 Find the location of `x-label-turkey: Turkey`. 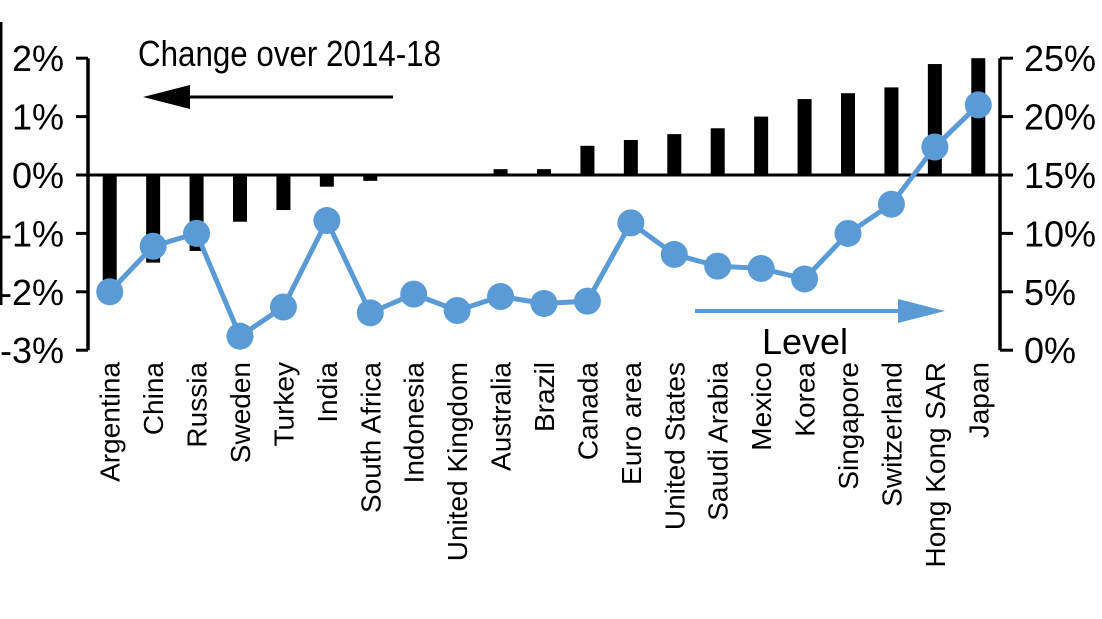

x-label-turkey: Turkey is located at coordinates (283, 404).